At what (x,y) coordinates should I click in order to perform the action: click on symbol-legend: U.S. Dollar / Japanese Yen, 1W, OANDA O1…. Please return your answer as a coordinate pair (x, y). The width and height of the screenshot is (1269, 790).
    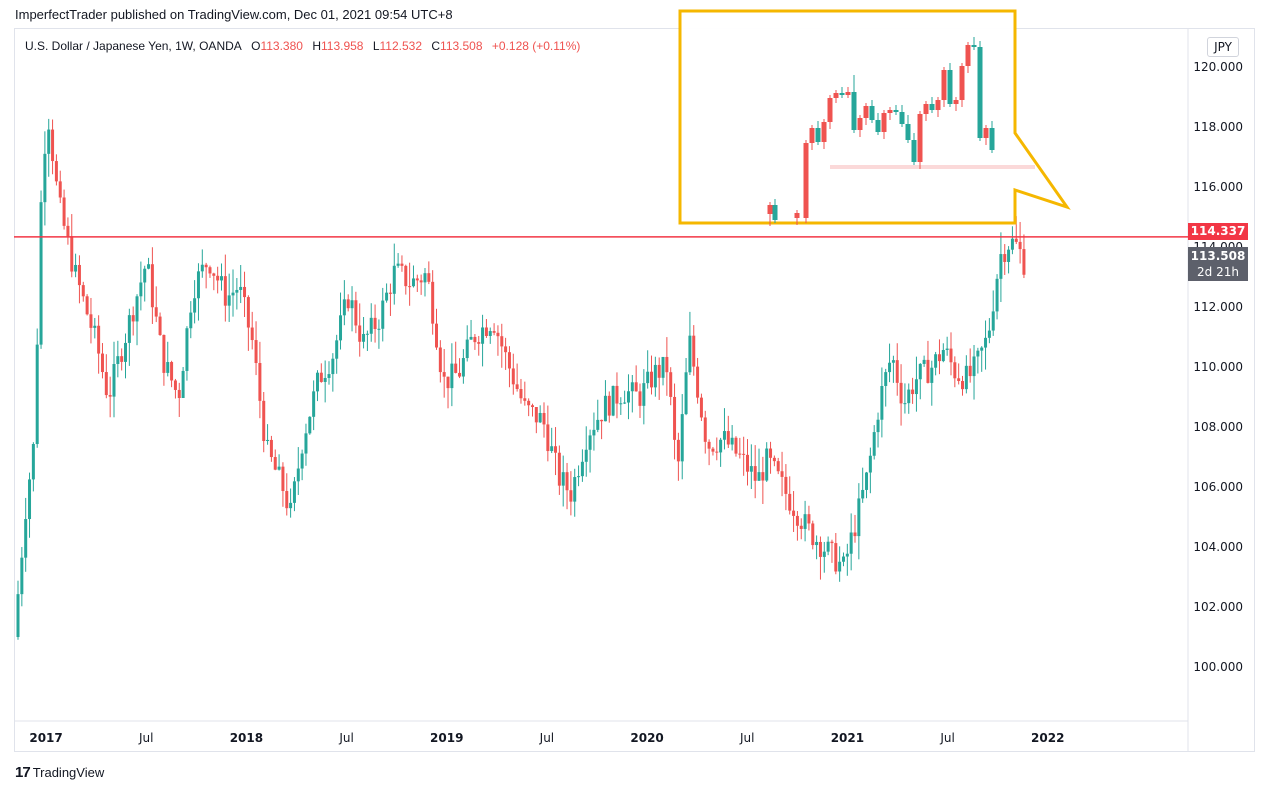
    Looking at the image, I should click on (305, 46).